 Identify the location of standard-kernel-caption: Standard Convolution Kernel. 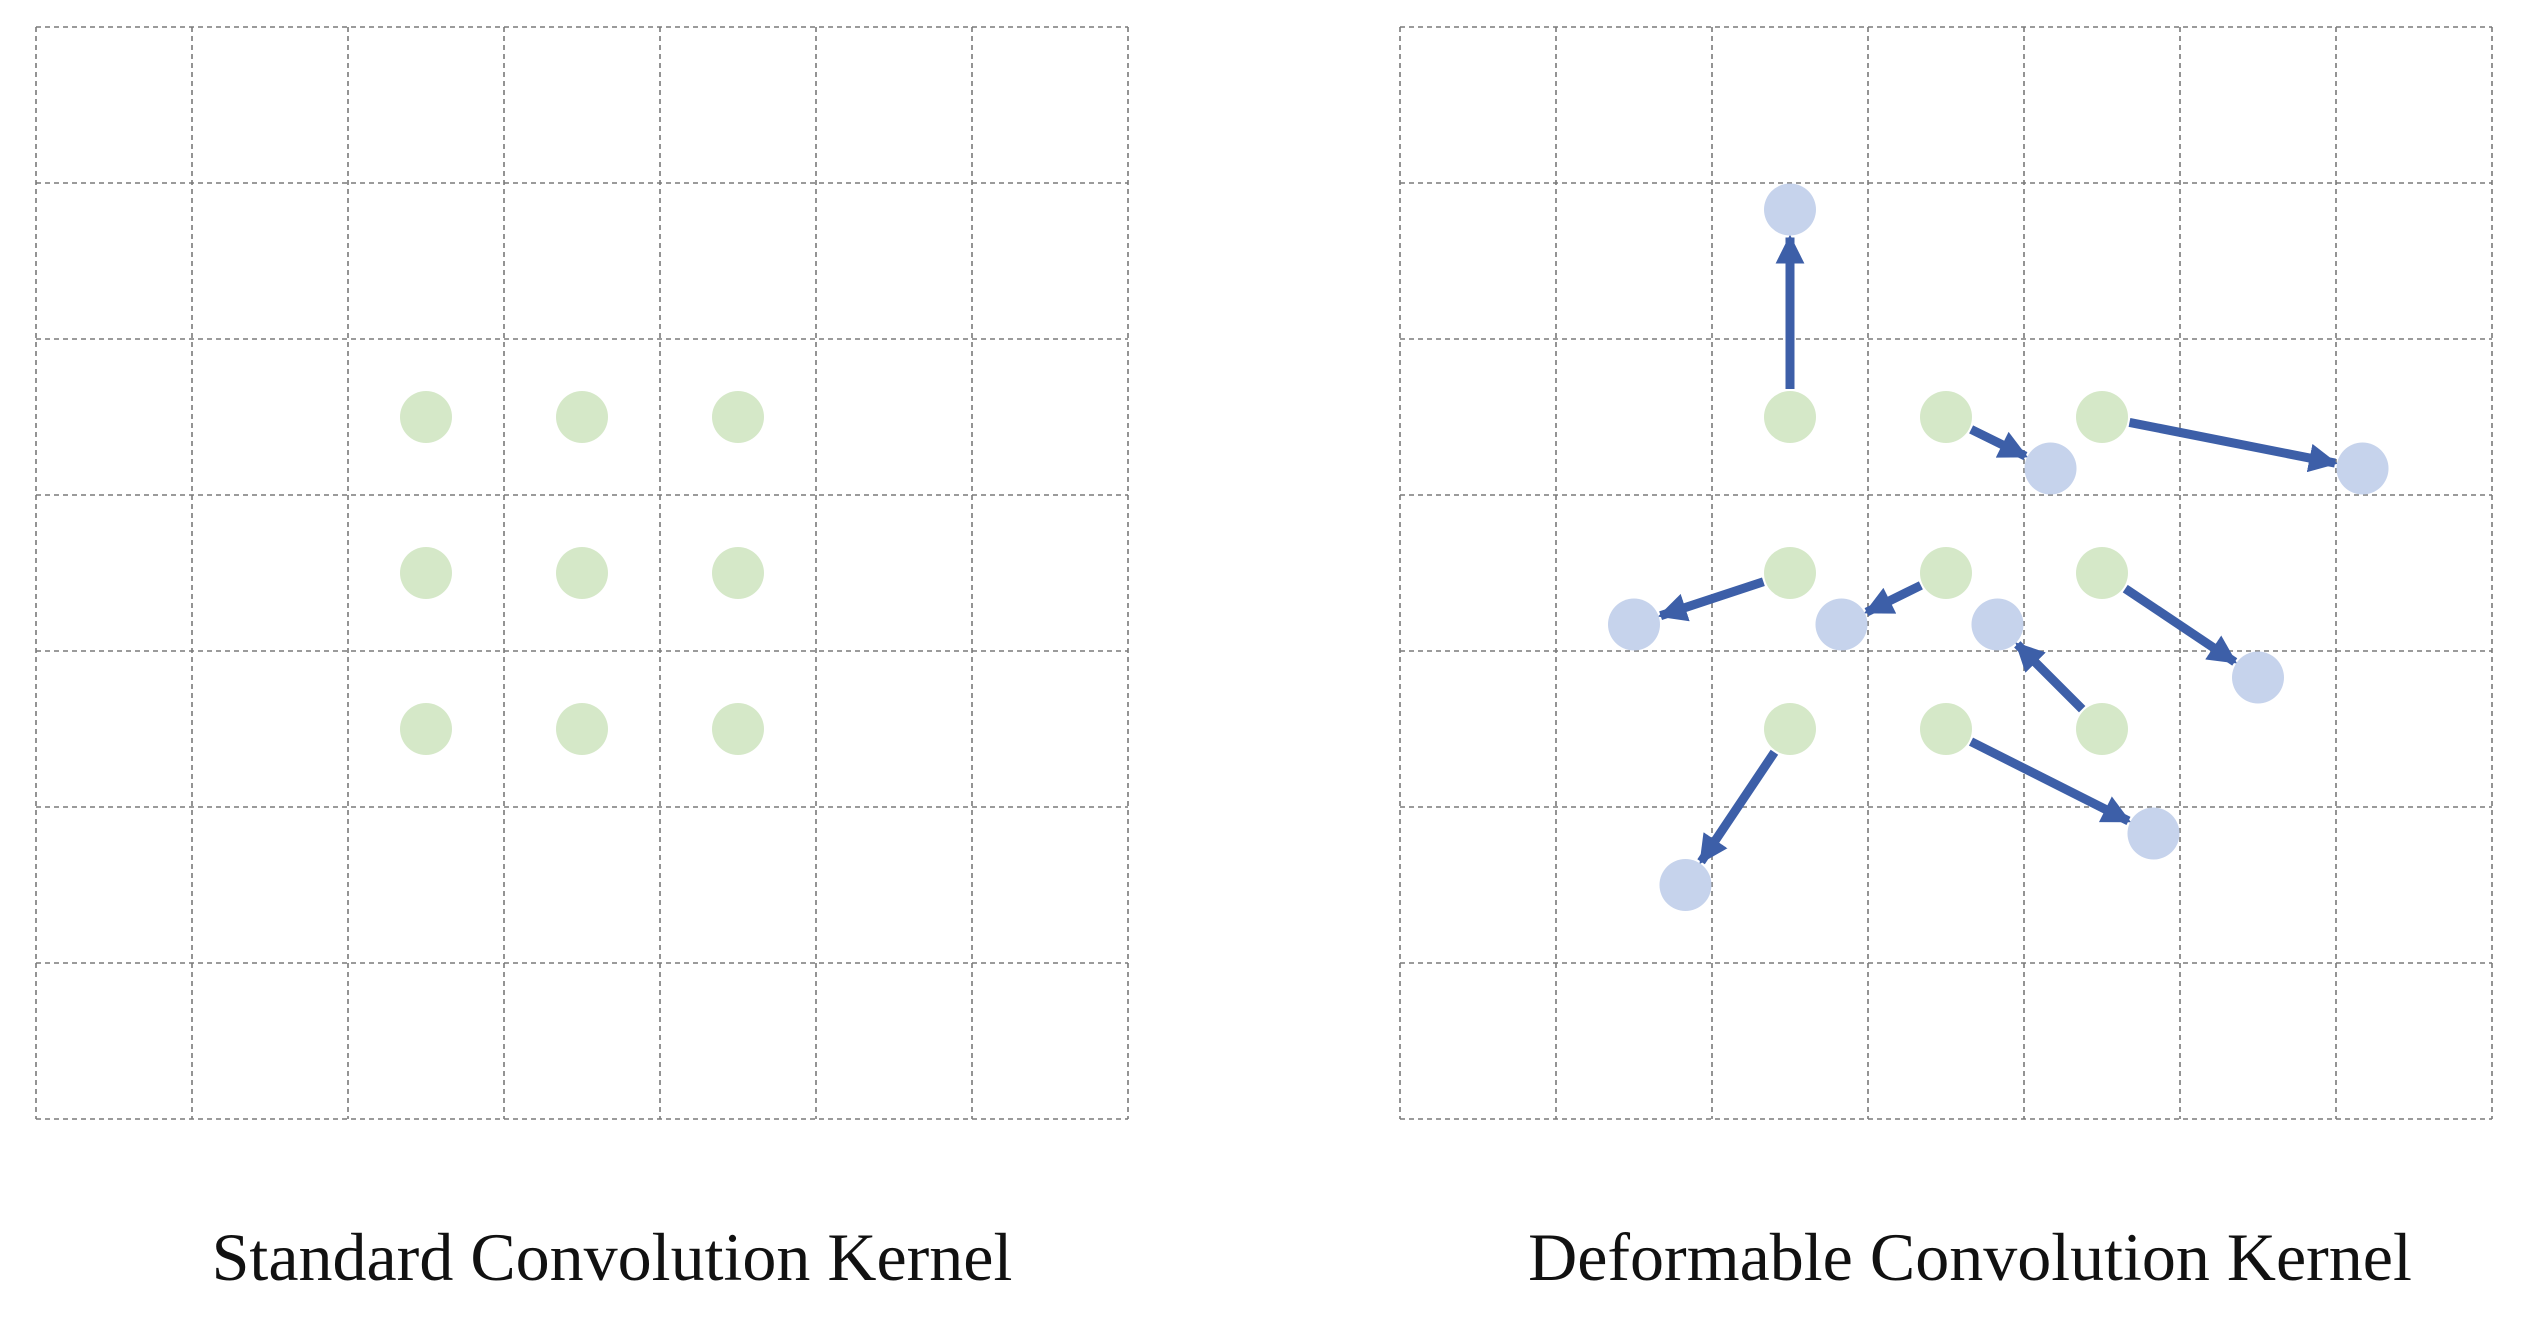
(612, 1257).